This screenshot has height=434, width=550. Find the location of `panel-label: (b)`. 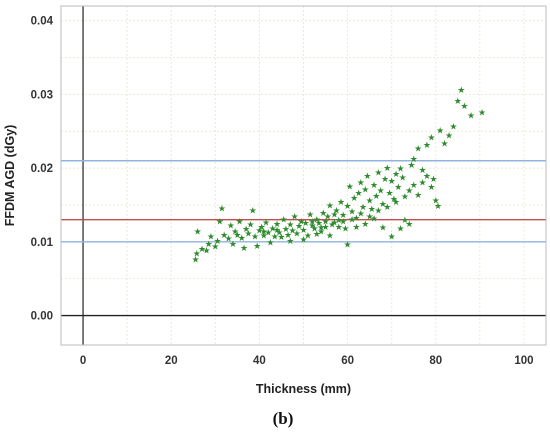

panel-label: (b) is located at coordinates (283, 418).